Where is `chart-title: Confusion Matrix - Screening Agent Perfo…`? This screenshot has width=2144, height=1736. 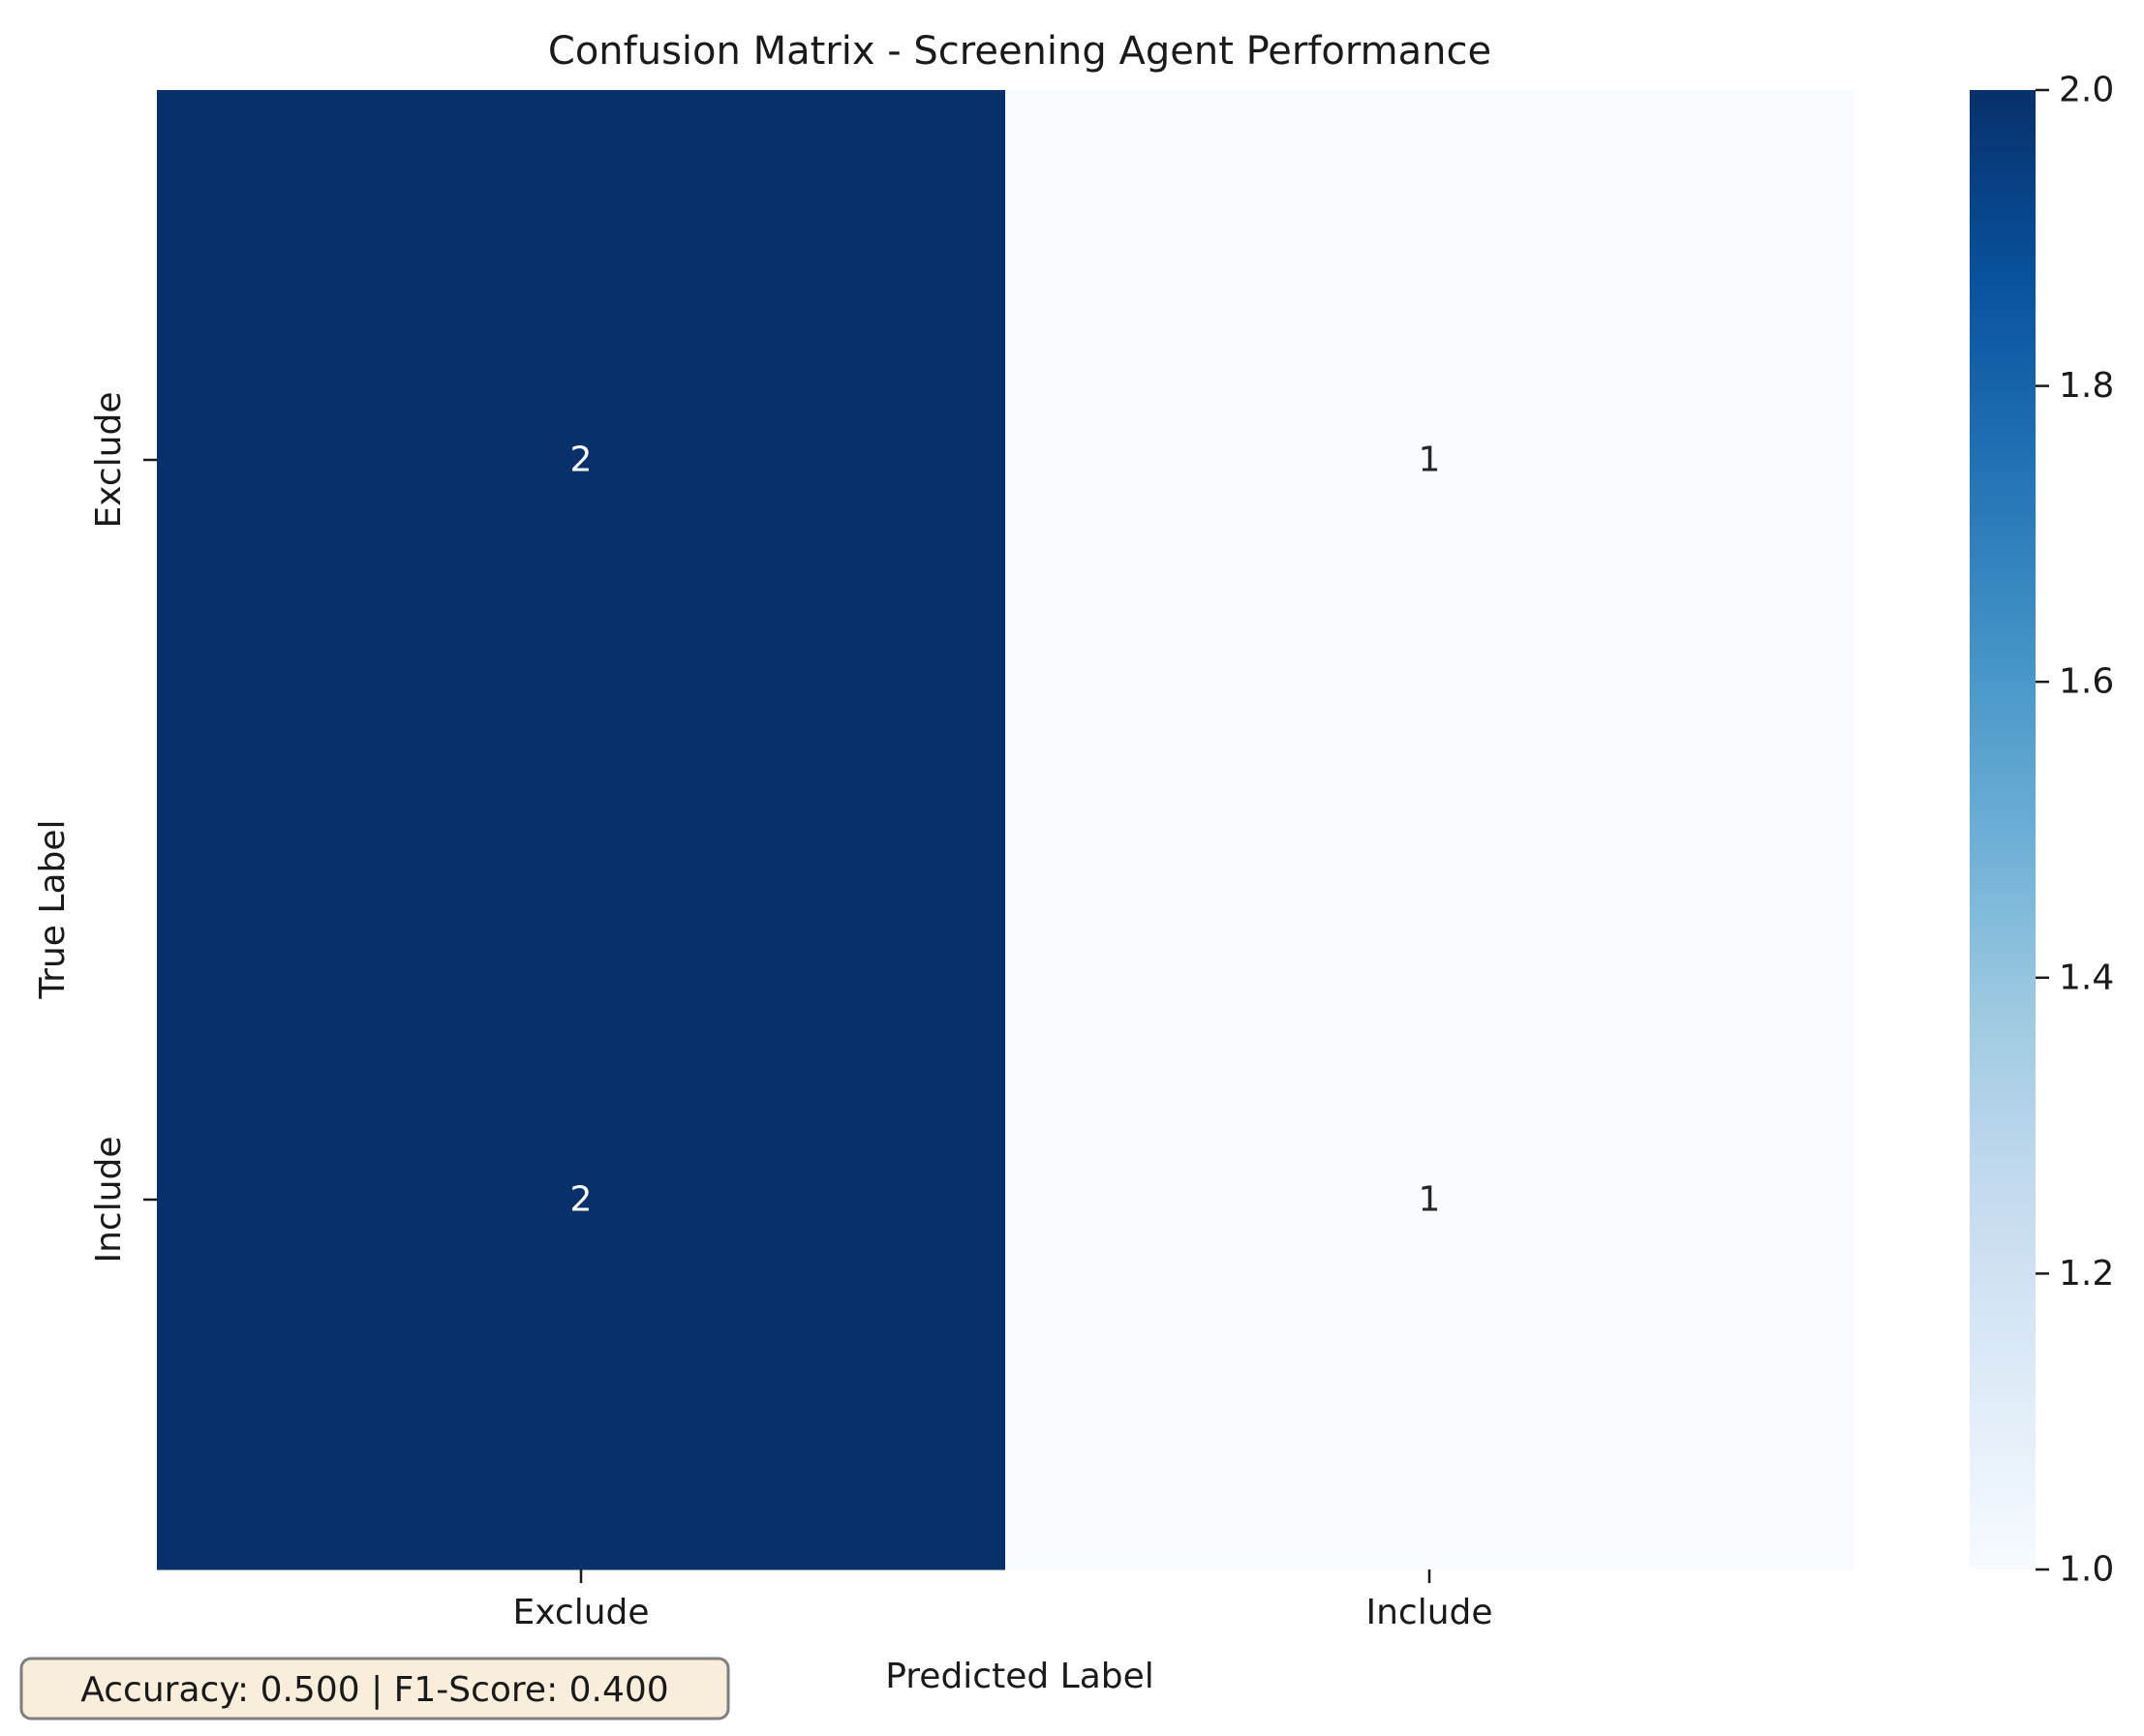
chart-title: Confusion Matrix - Screening Agent Perfo… is located at coordinates (1019, 51).